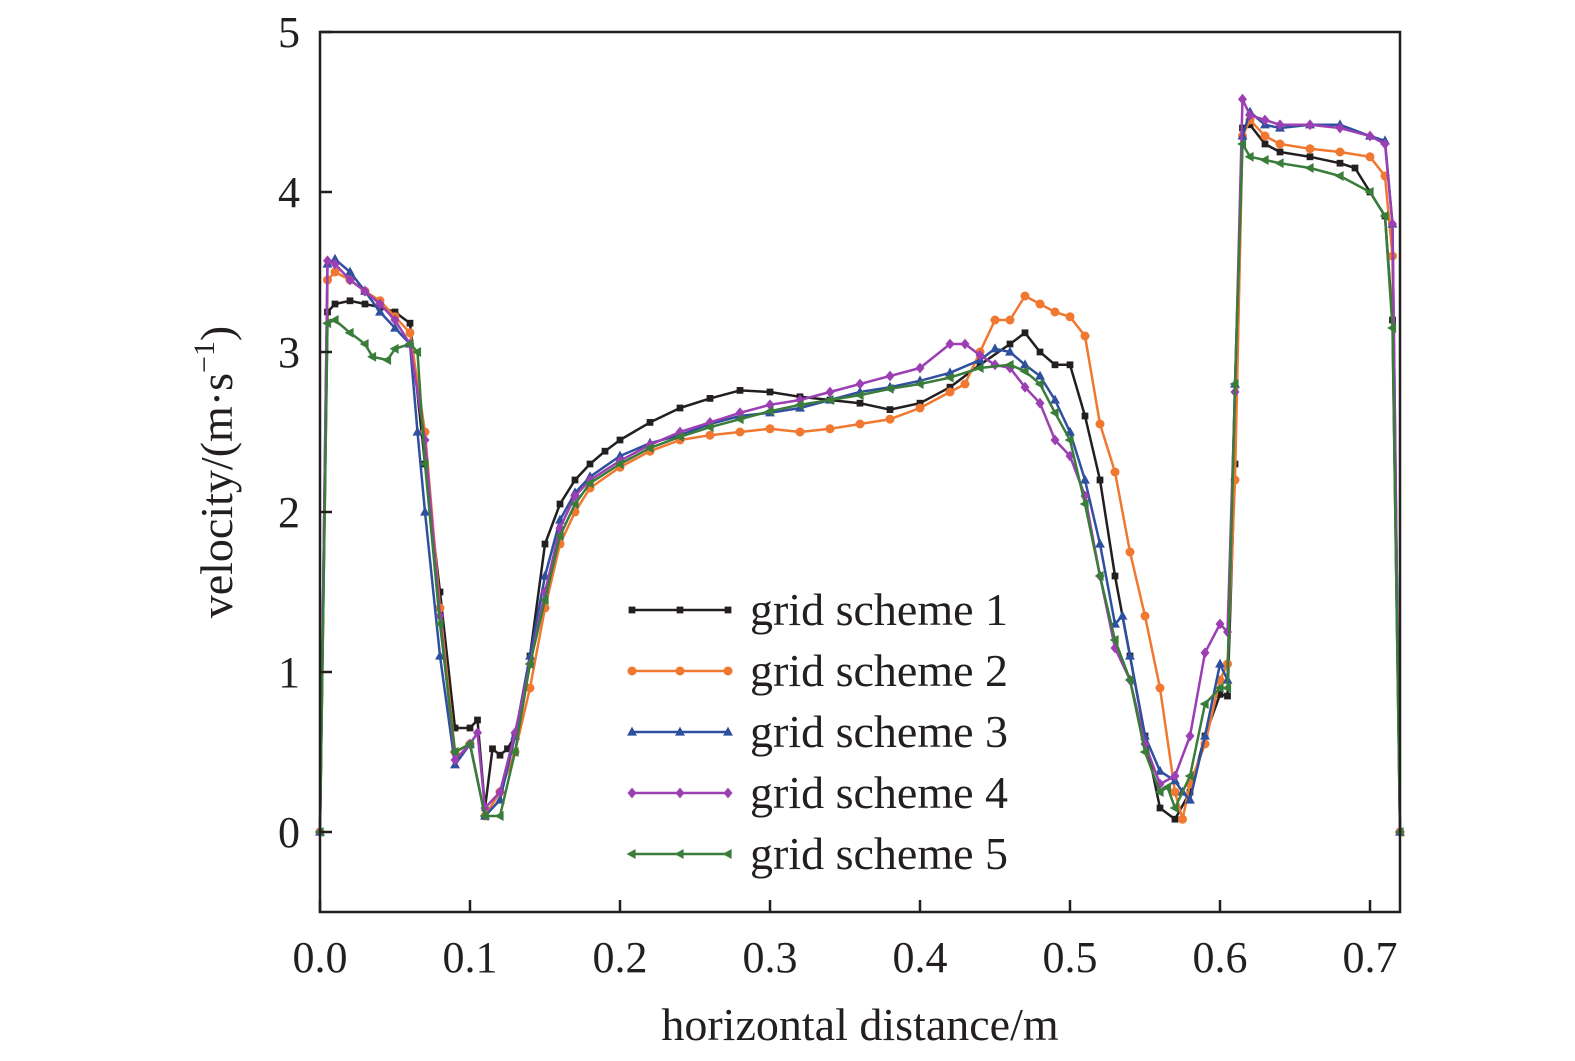 This screenshot has height=1061, width=1575. What do you see at coordinates (1370, 957) in the screenshot?
I see `x-tick-label: 0.7` at bounding box center [1370, 957].